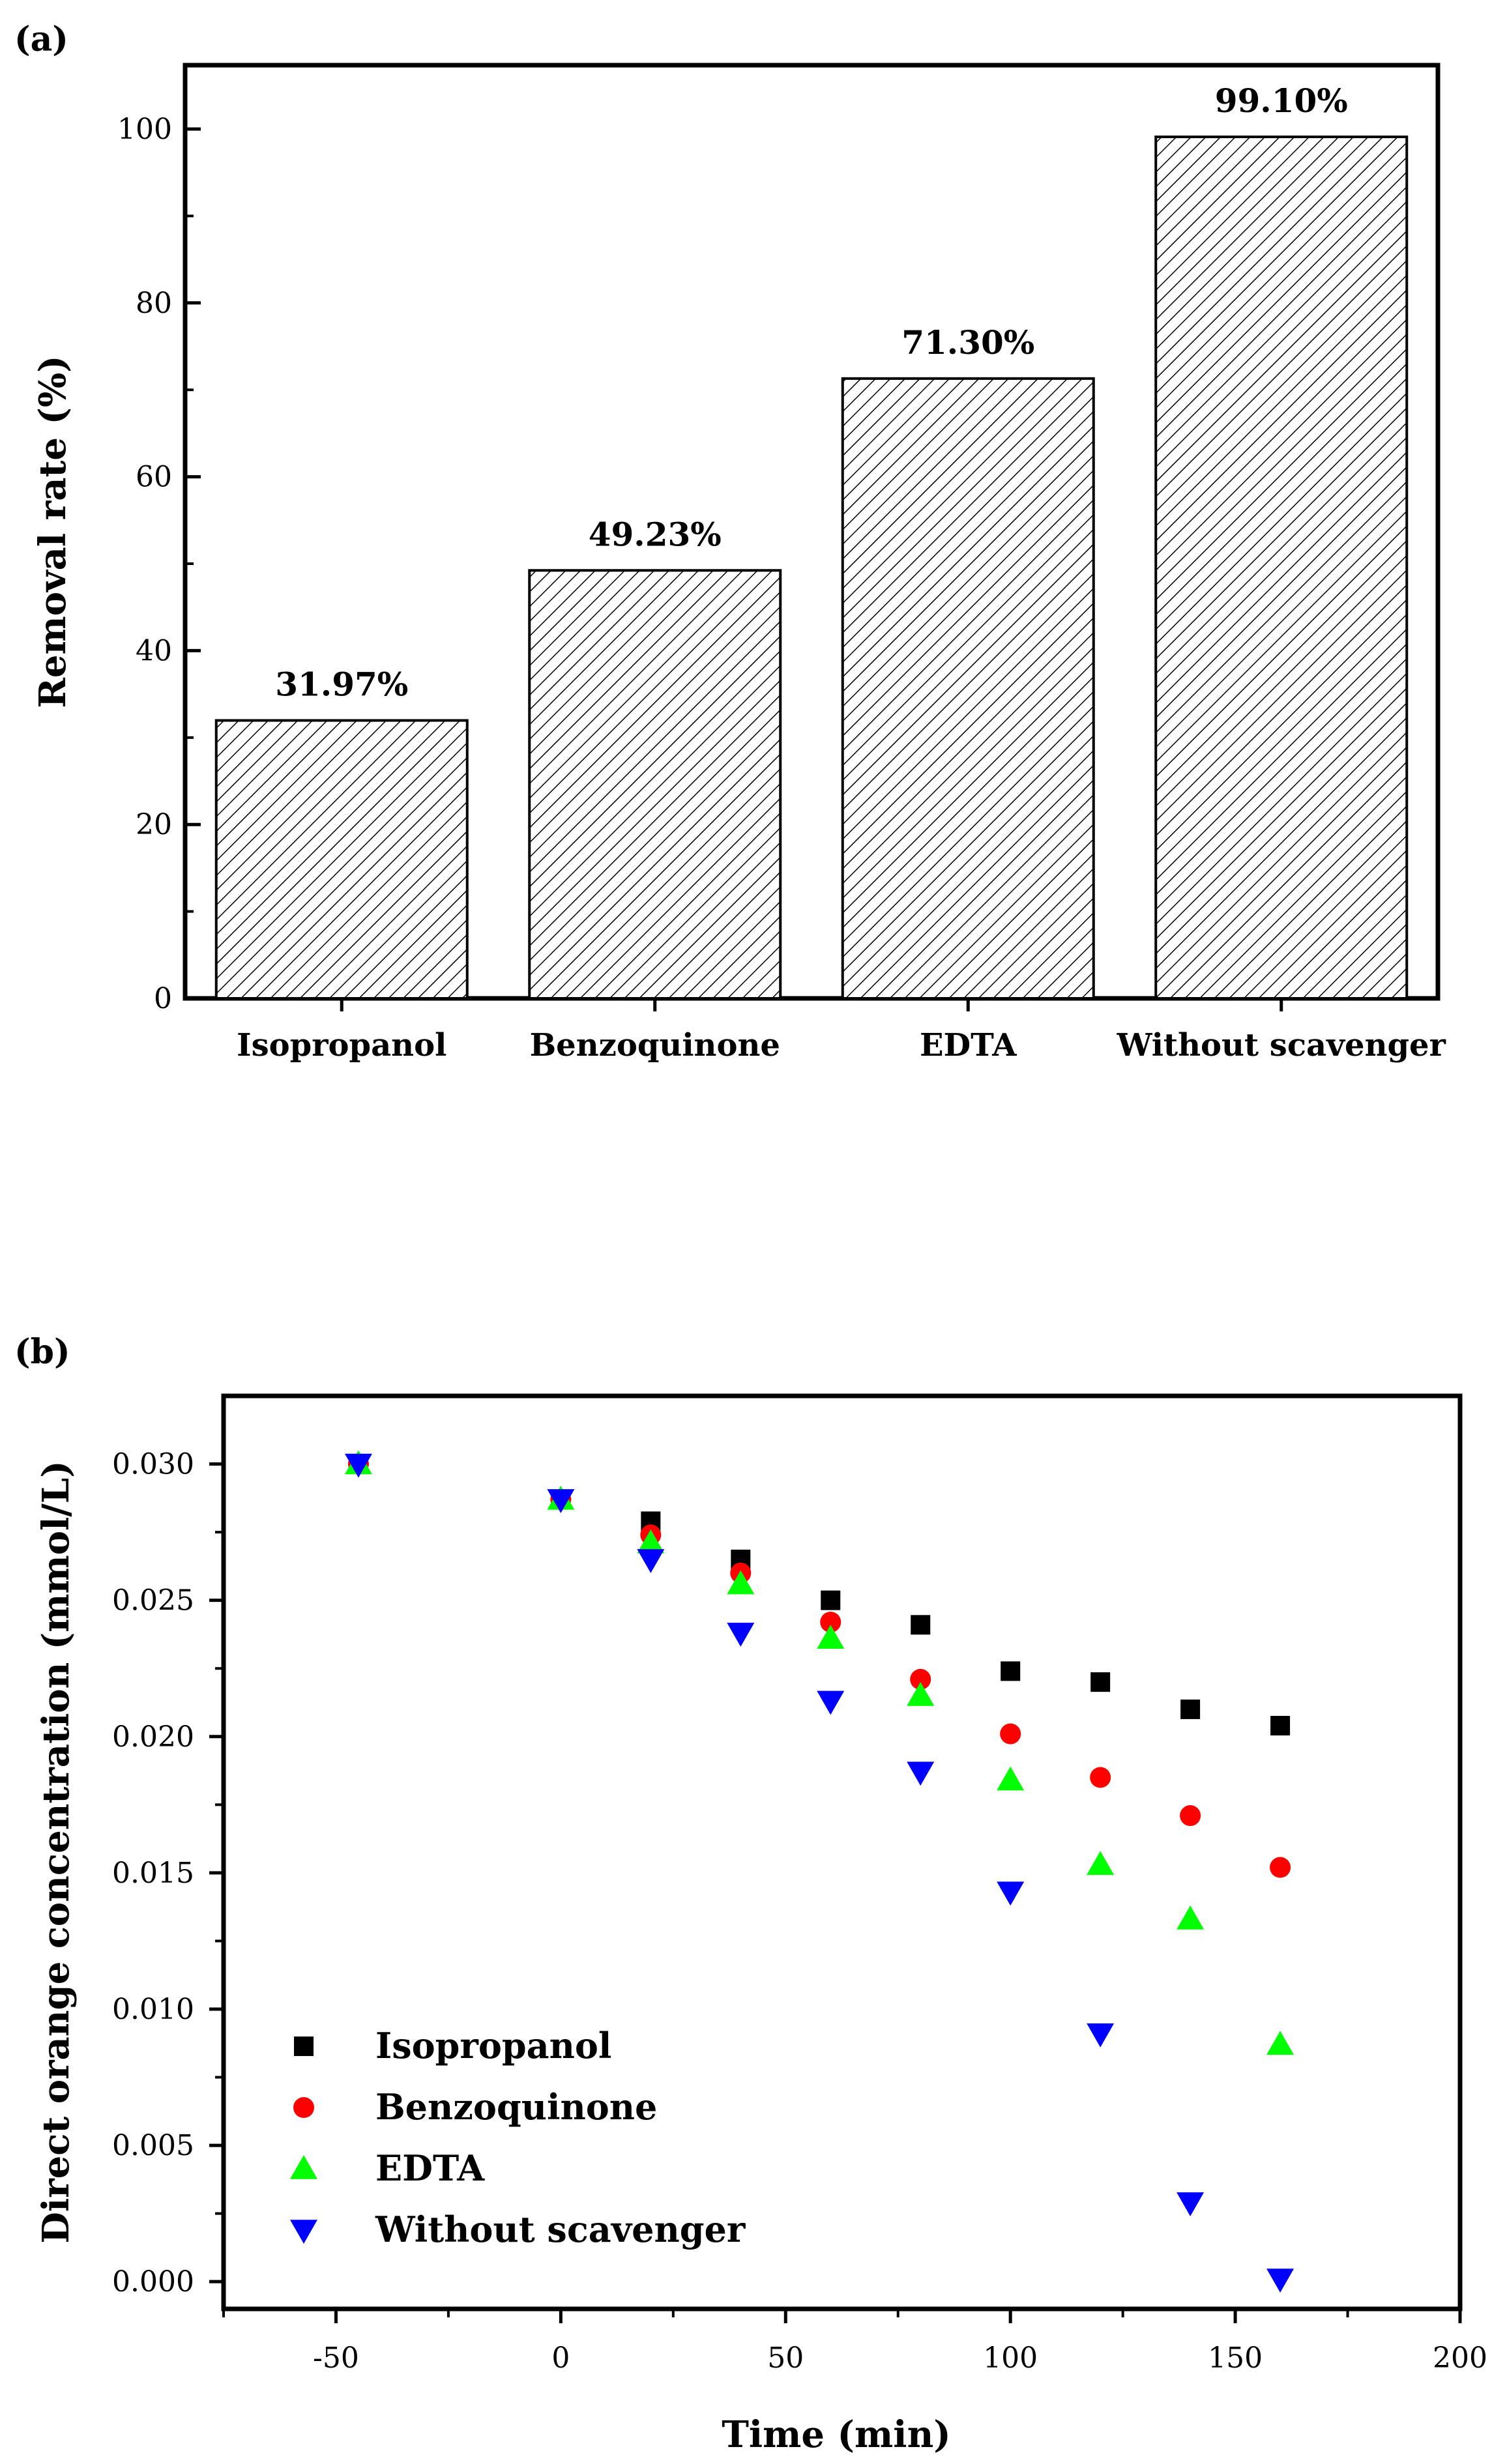 The width and height of the screenshot is (1492, 2464). What do you see at coordinates (1281, 1046) in the screenshot?
I see `x-category-label: Without scavenger` at bounding box center [1281, 1046].